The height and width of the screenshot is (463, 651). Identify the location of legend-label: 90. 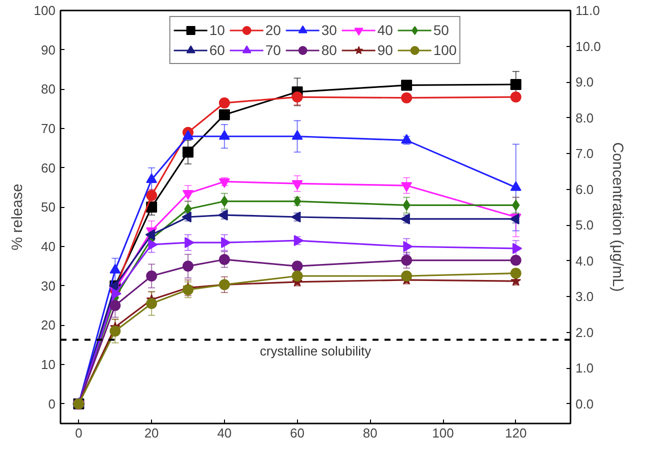
(385, 50).